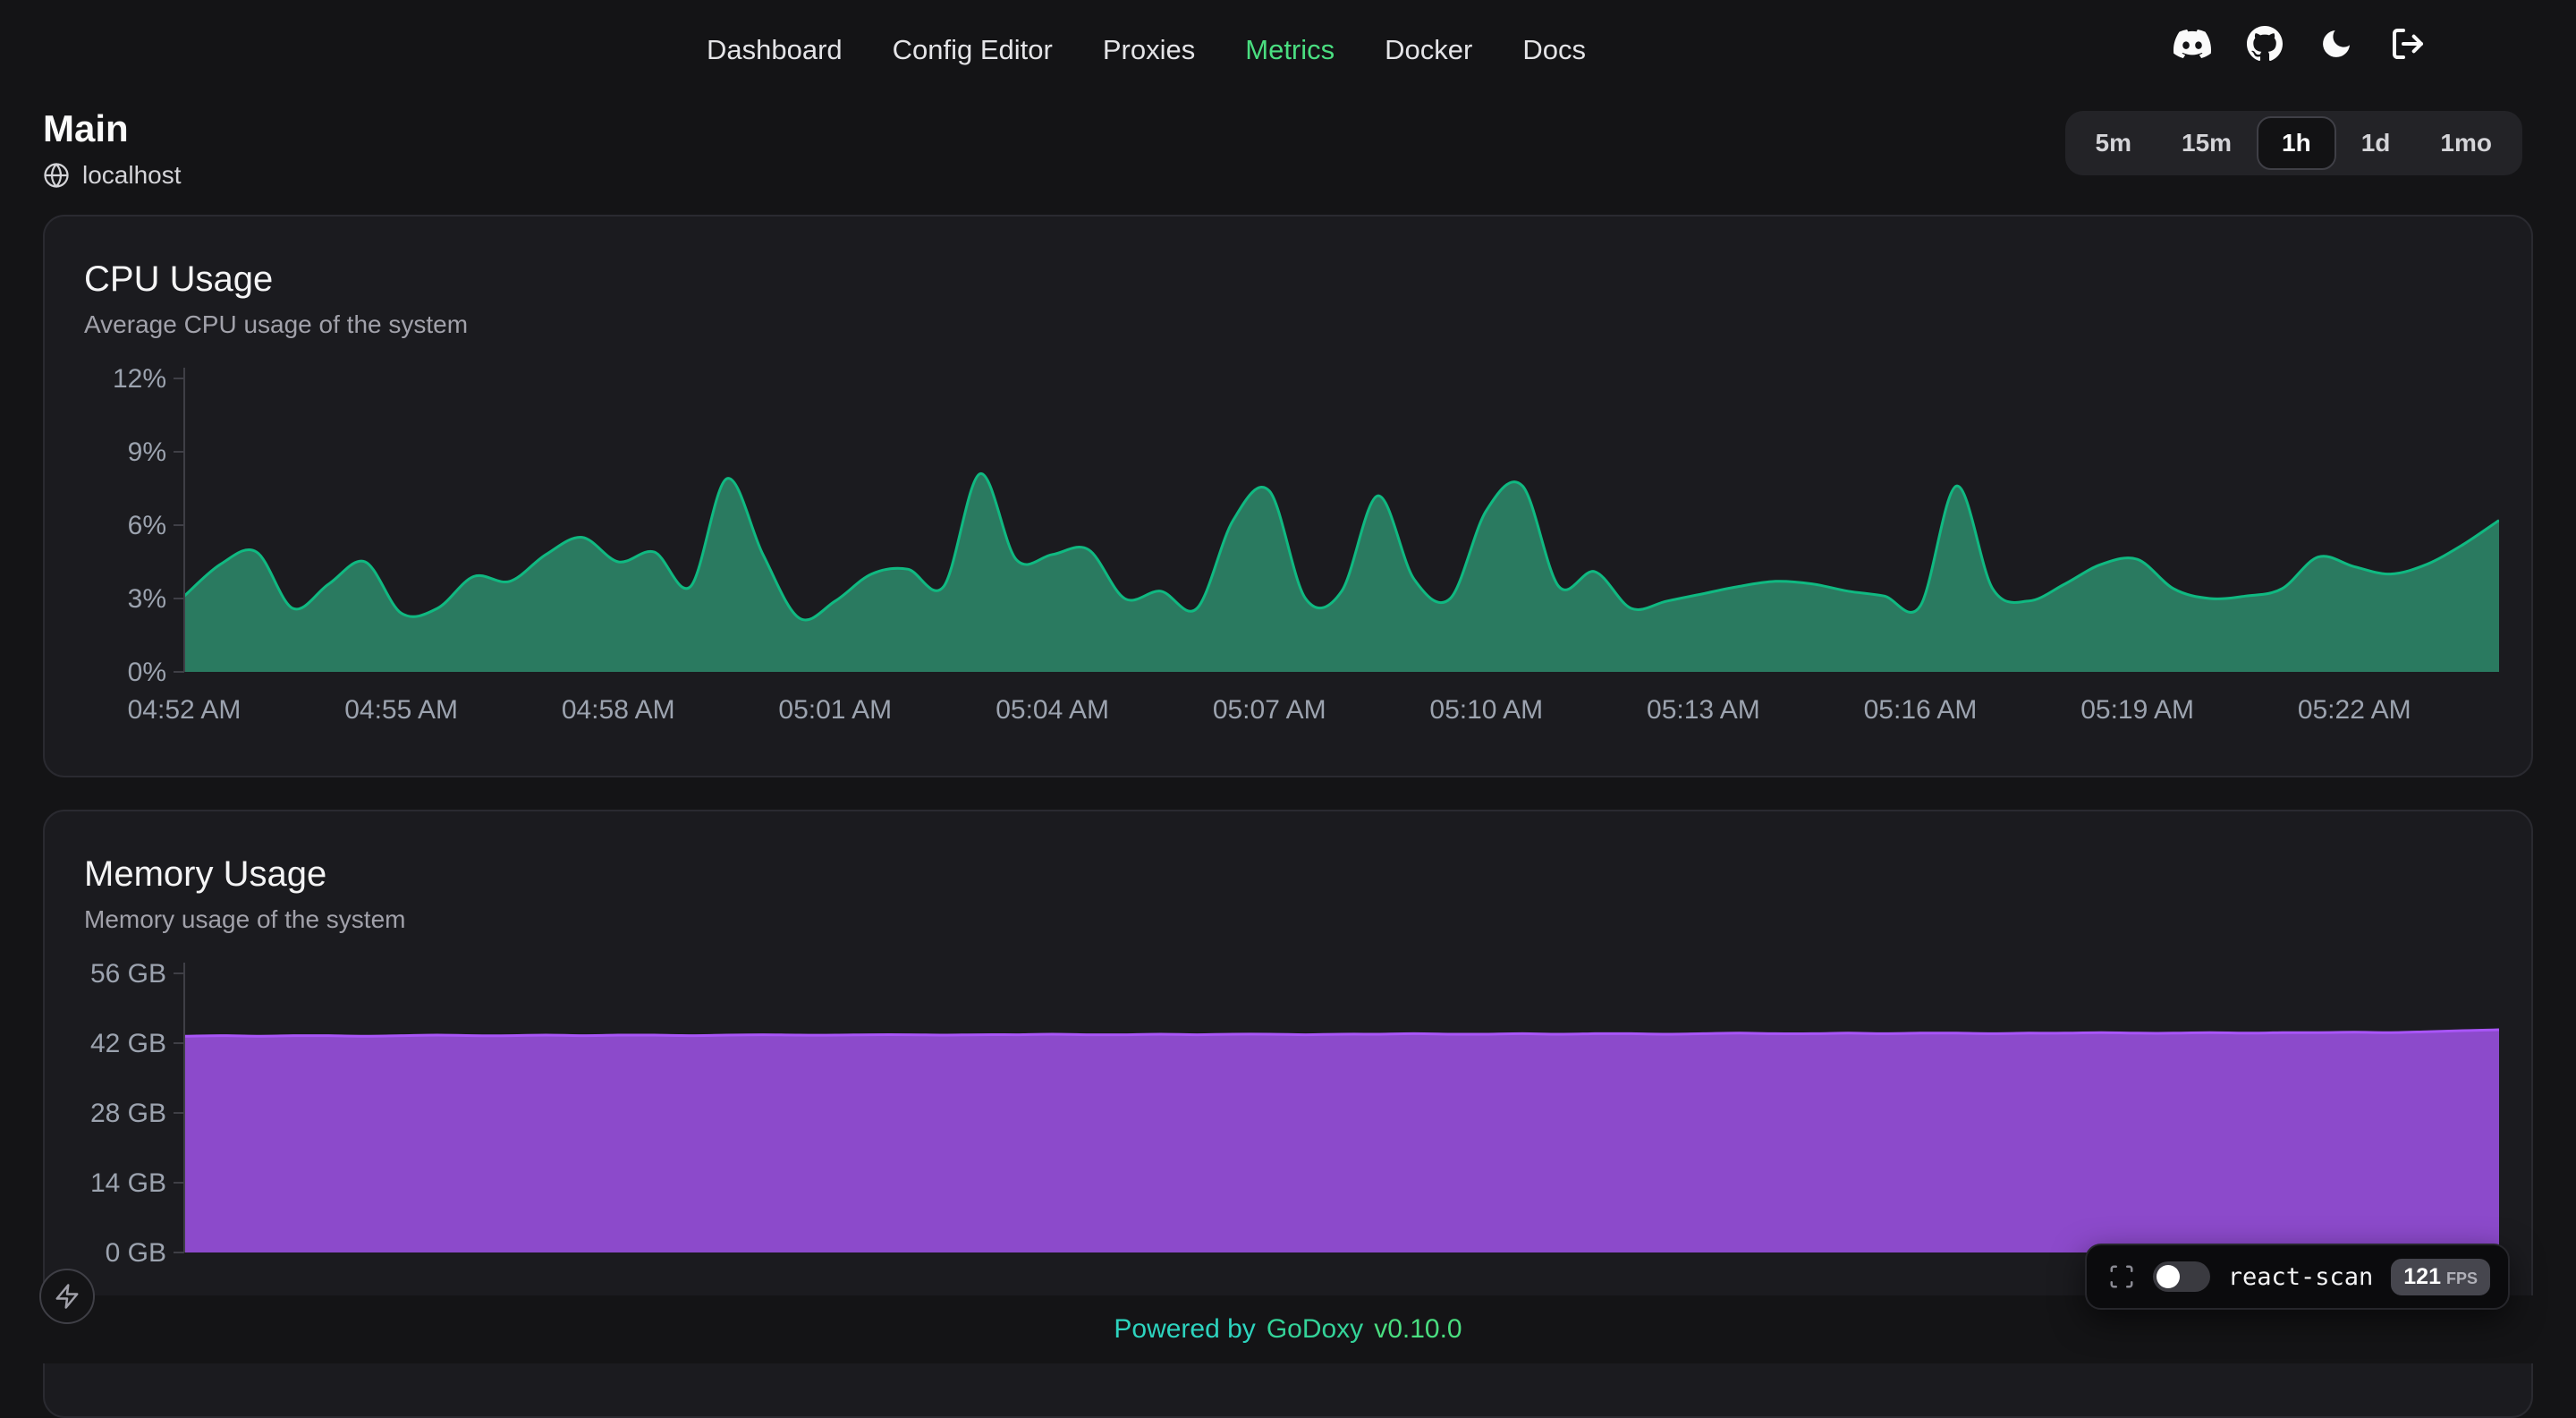  I want to click on range-option-1h: 1h, so click(2296, 143).